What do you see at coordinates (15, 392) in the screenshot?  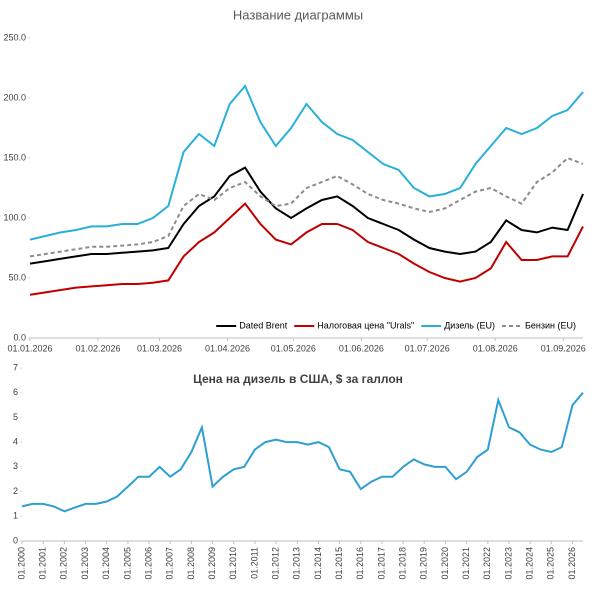 I see `y-tick-label: 6` at bounding box center [15, 392].